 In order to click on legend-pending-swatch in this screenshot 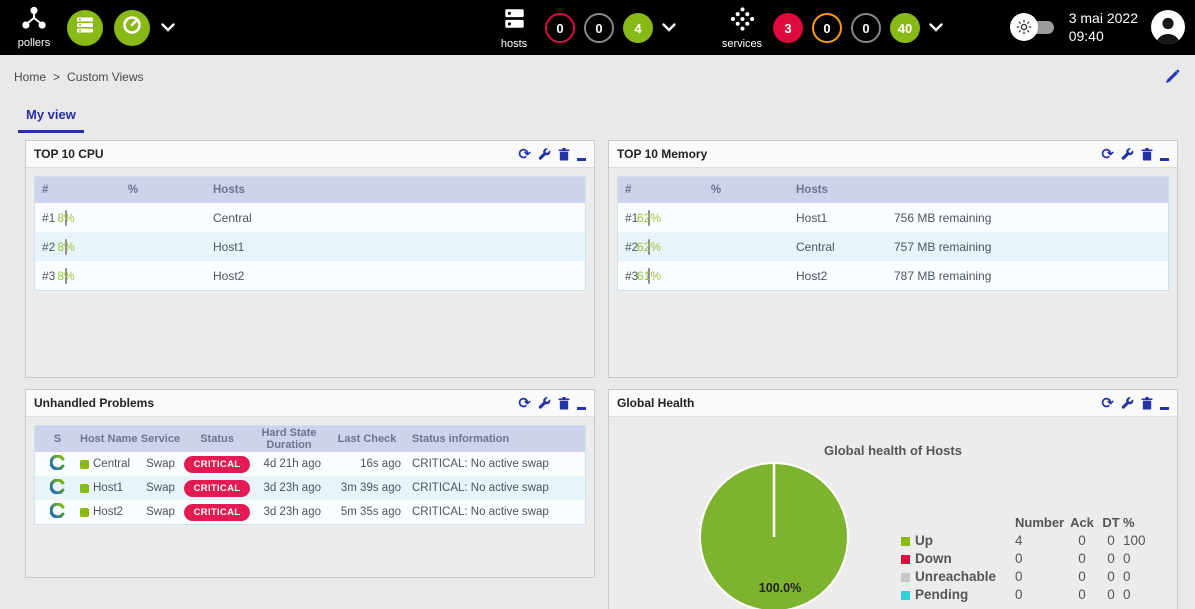, I will do `click(905, 595)`.